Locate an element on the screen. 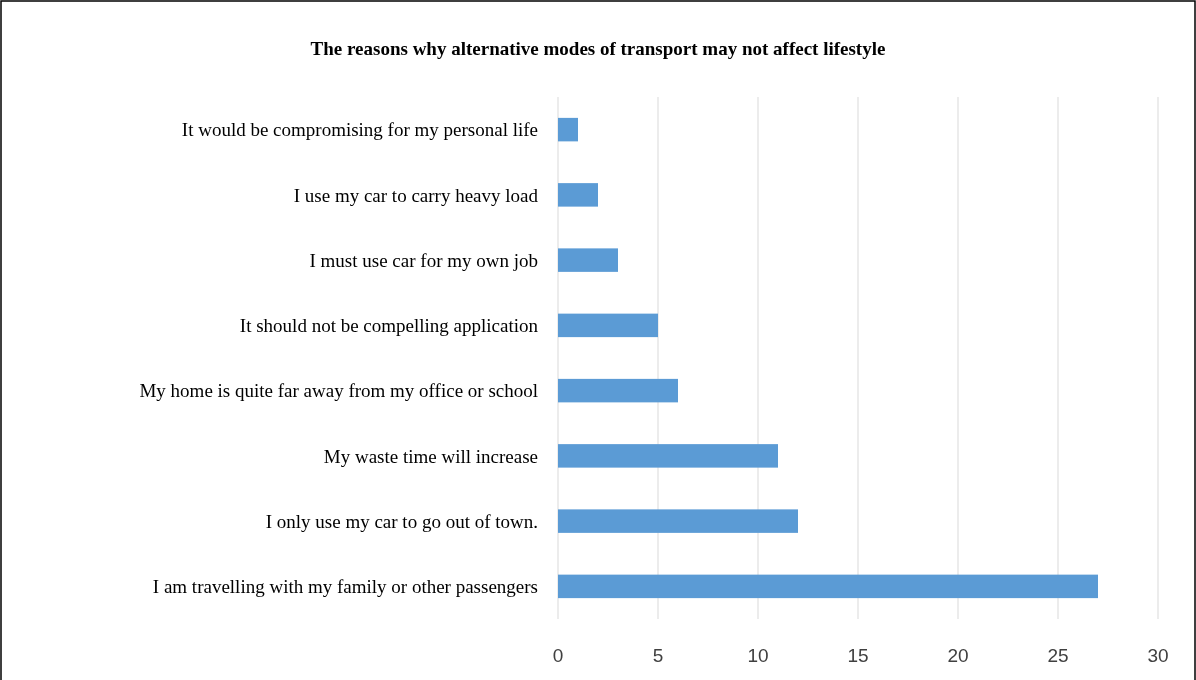  x-tick-label: 25 is located at coordinates (1058, 655).